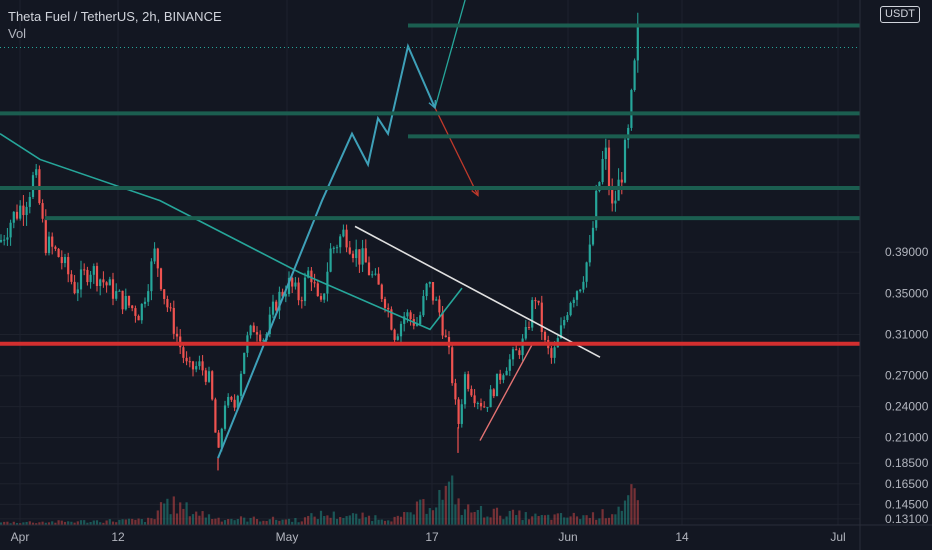 The height and width of the screenshot is (550, 932). I want to click on volume-bars, so click(319, 500).